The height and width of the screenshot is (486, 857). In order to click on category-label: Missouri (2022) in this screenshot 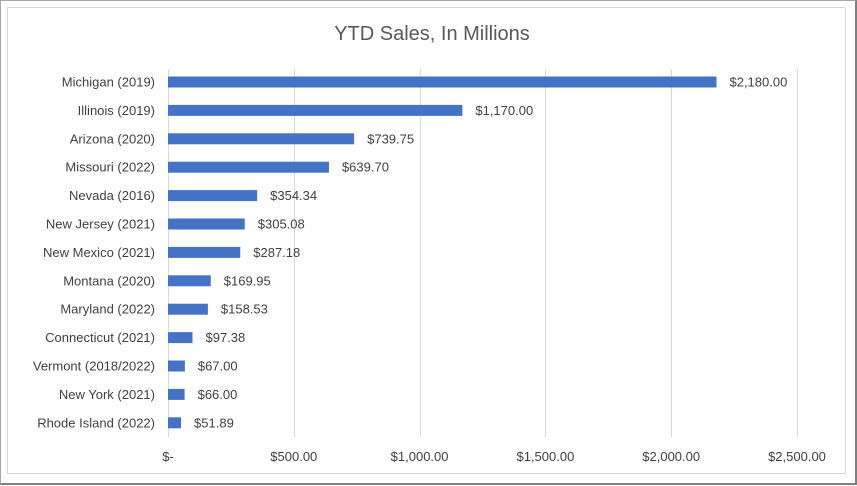, I will do `click(110, 167)`.